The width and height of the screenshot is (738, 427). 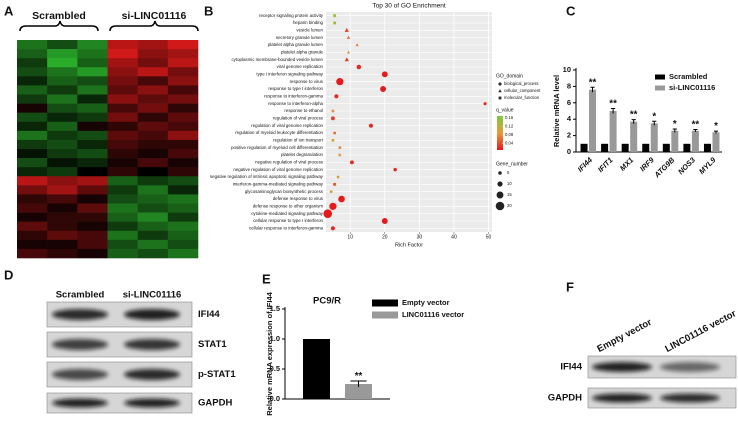 What do you see at coordinates (154, 16) in the screenshot?
I see `group-label: si-LINC01116` at bounding box center [154, 16].